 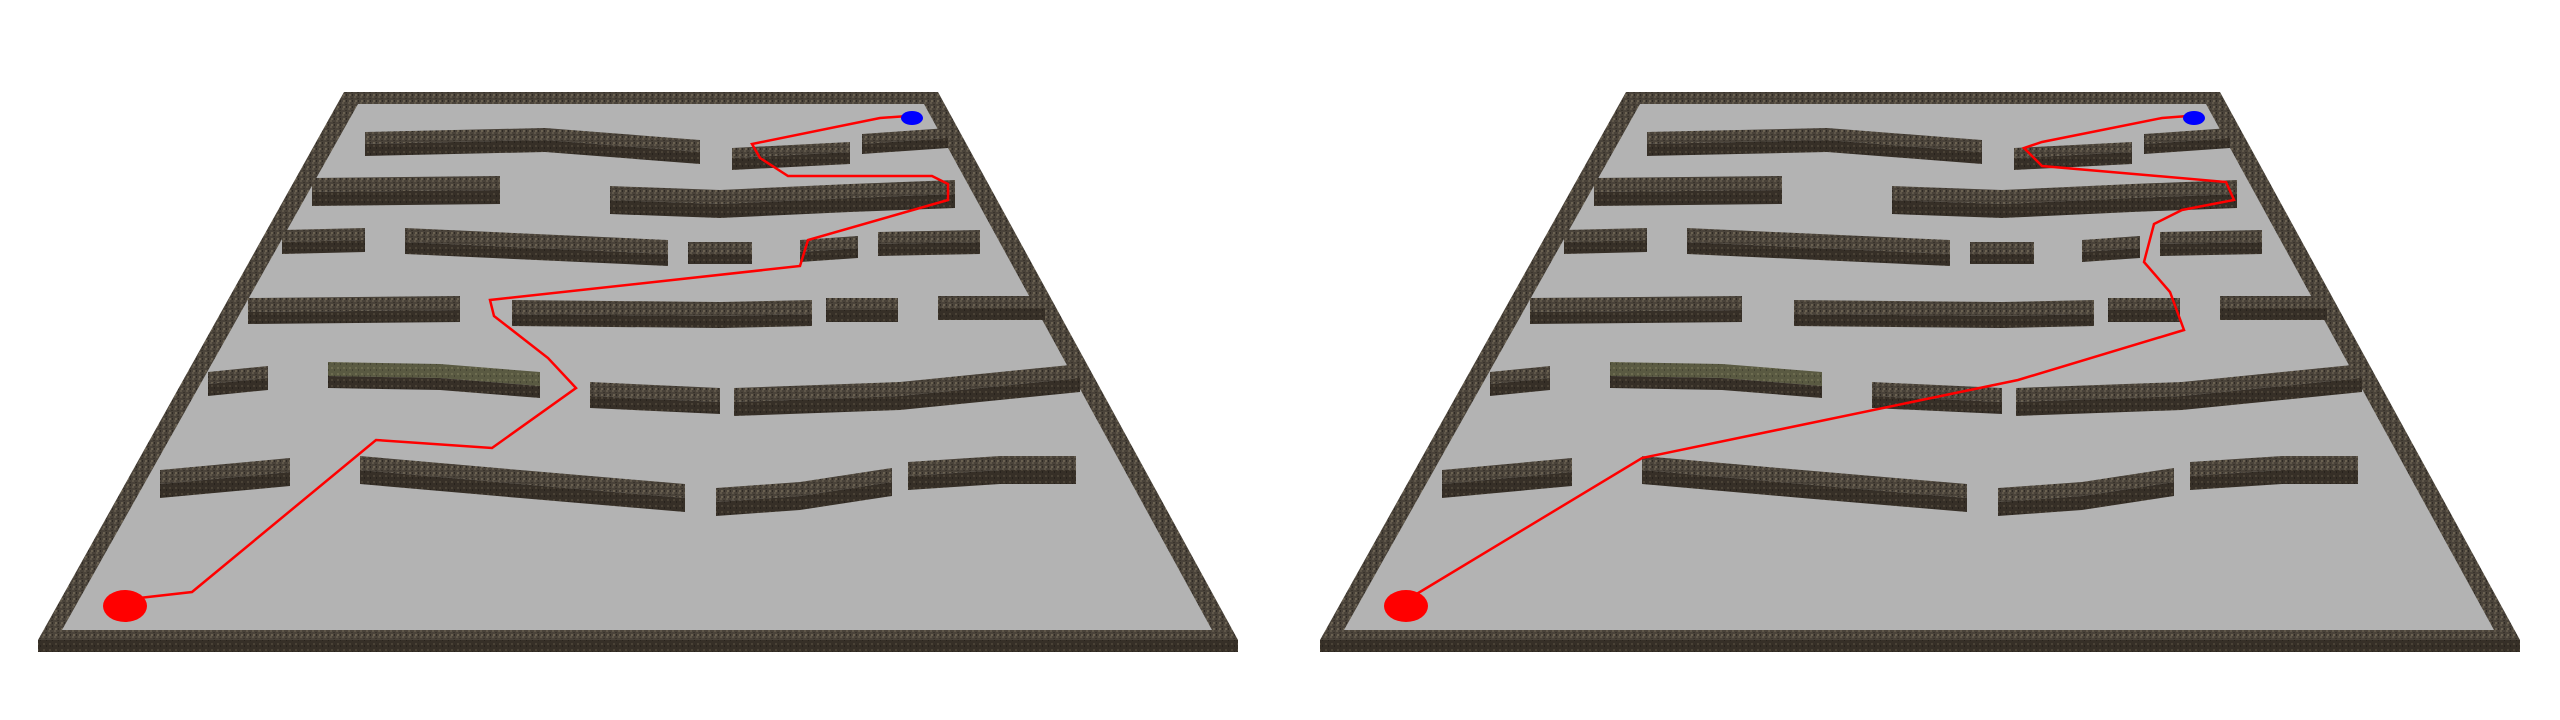 What do you see at coordinates (2194, 118) in the screenshot?
I see `right-goal-marker` at bounding box center [2194, 118].